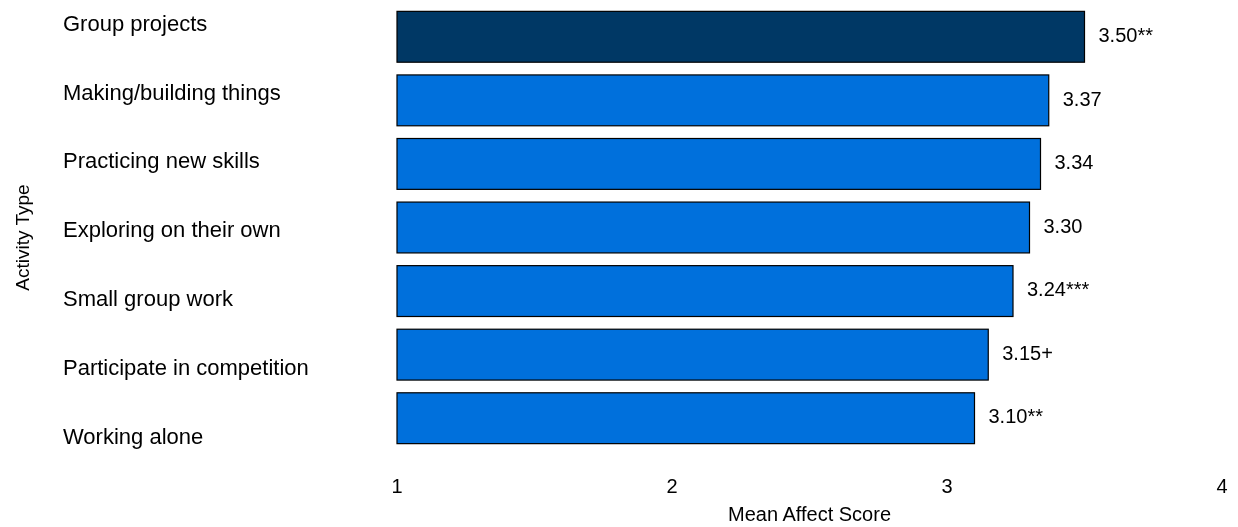 This screenshot has height=527, width=1238. I want to click on x-tick-label: 4, so click(1222, 486).